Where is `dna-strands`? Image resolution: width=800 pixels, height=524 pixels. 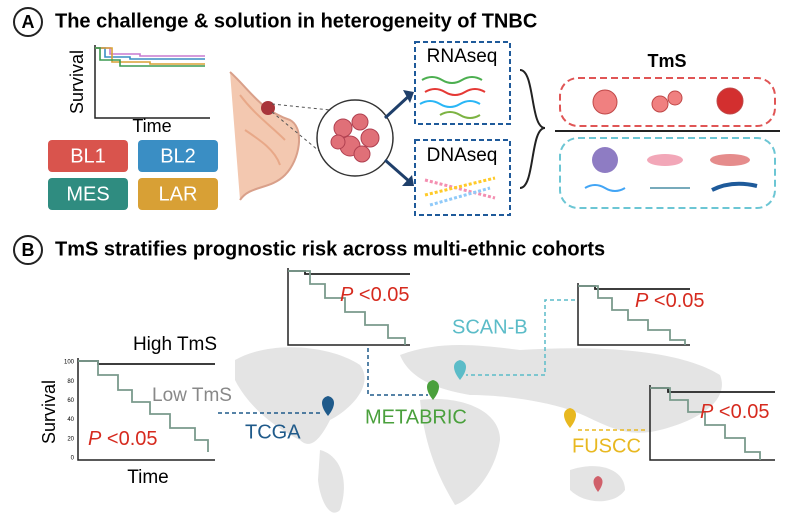
dna-strands is located at coordinates (460, 191).